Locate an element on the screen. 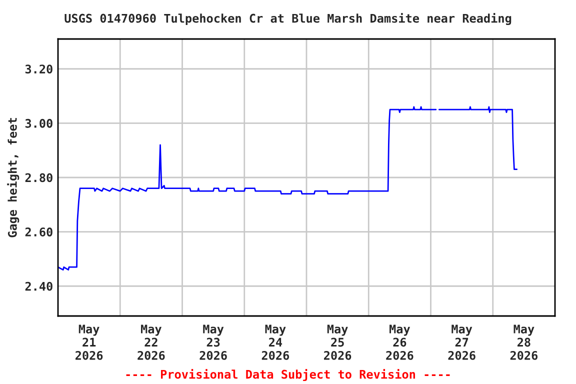 The width and height of the screenshot is (576, 384). y-axis-title: Gage height, feet is located at coordinates (13, 178).